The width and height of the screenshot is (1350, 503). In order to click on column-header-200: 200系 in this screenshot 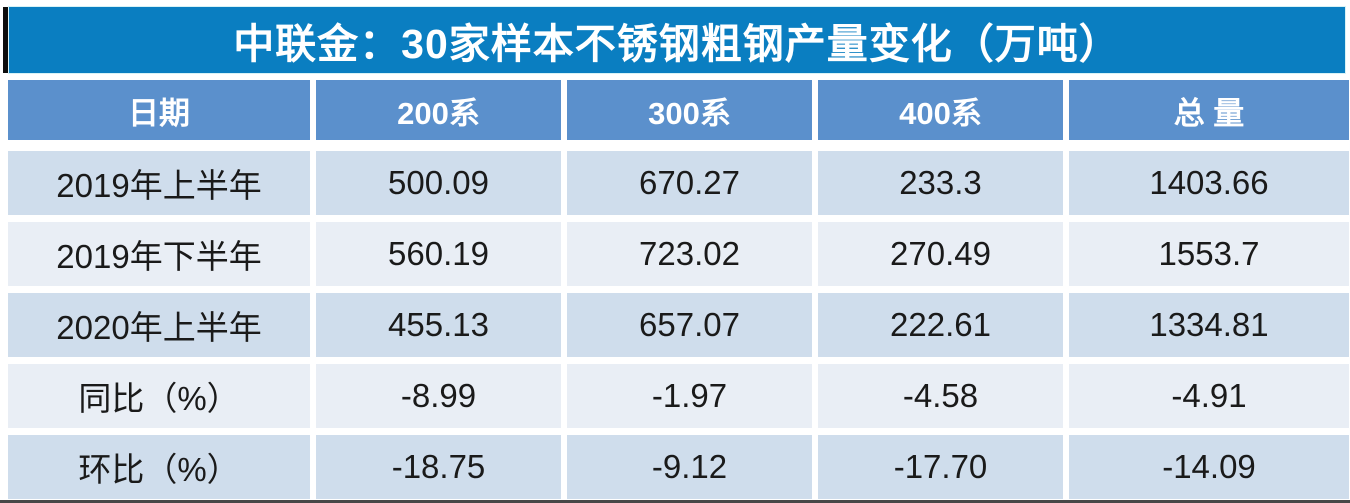, I will do `click(438, 110)`.